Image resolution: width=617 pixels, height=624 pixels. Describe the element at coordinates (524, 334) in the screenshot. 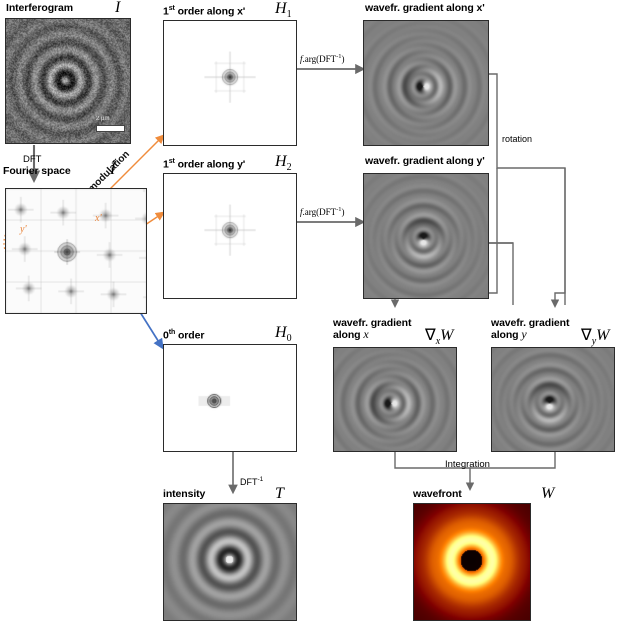

I see `caption-grad-y-axis: y` at that location.